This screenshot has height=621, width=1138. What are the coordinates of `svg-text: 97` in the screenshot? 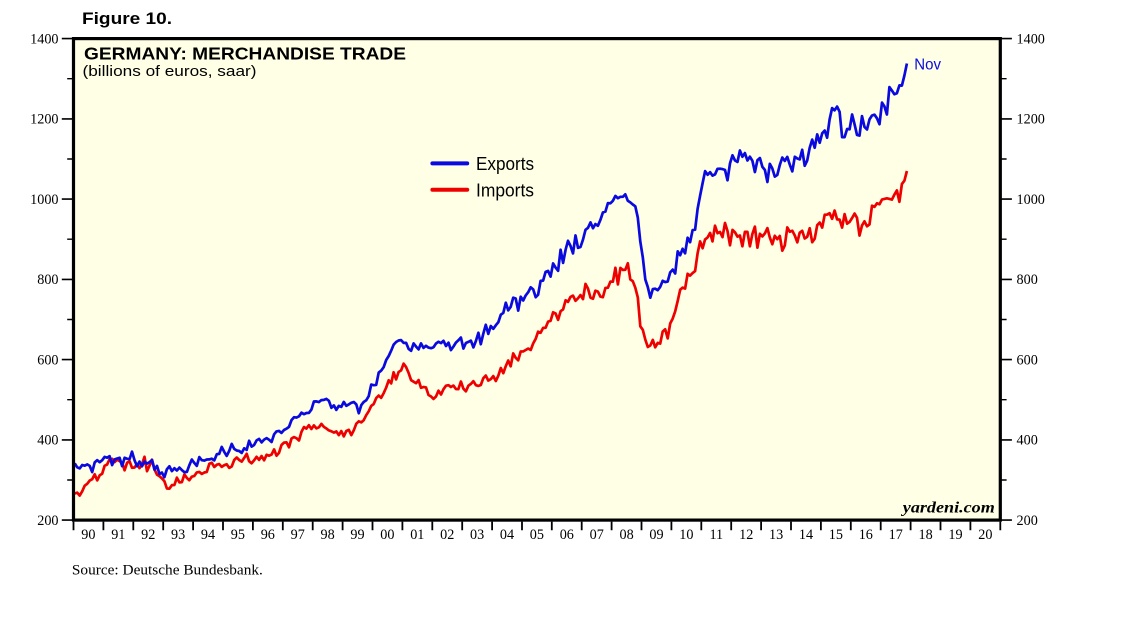 It's located at (298, 535).